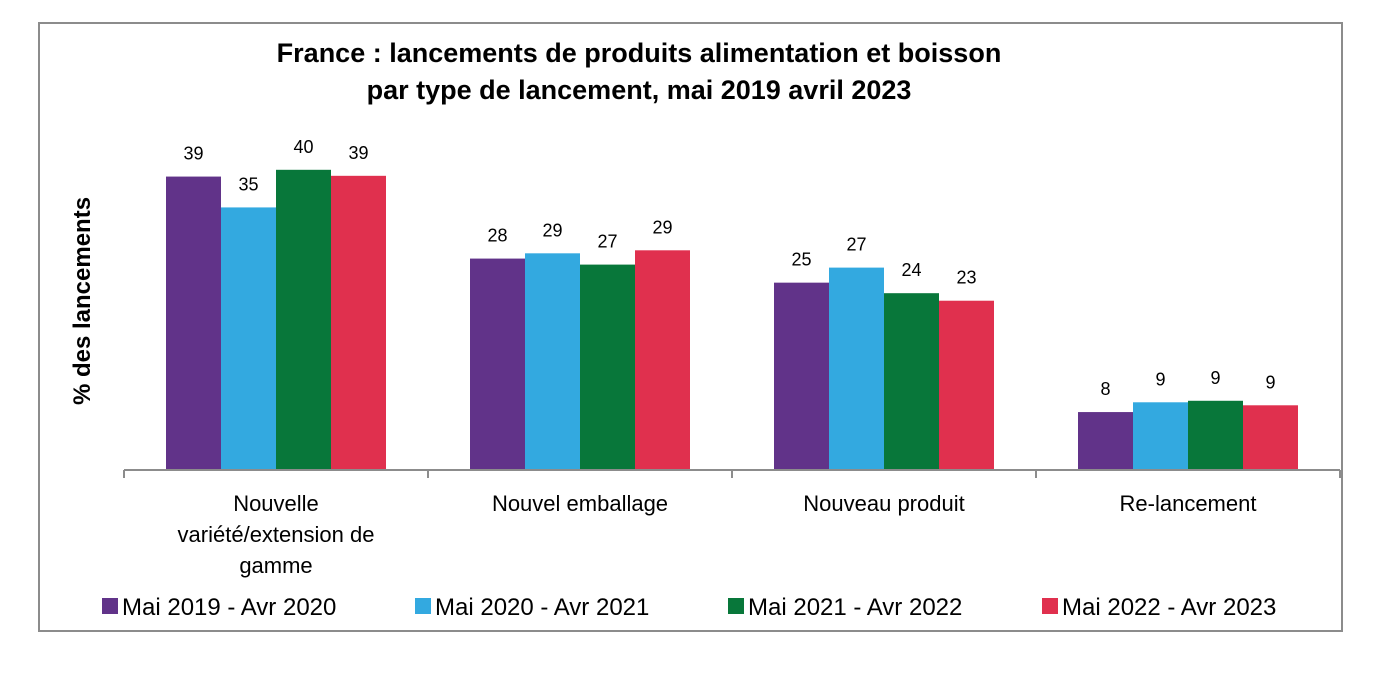  I want to click on legend-label: Mai 2020 - Avr 2021, so click(542, 607).